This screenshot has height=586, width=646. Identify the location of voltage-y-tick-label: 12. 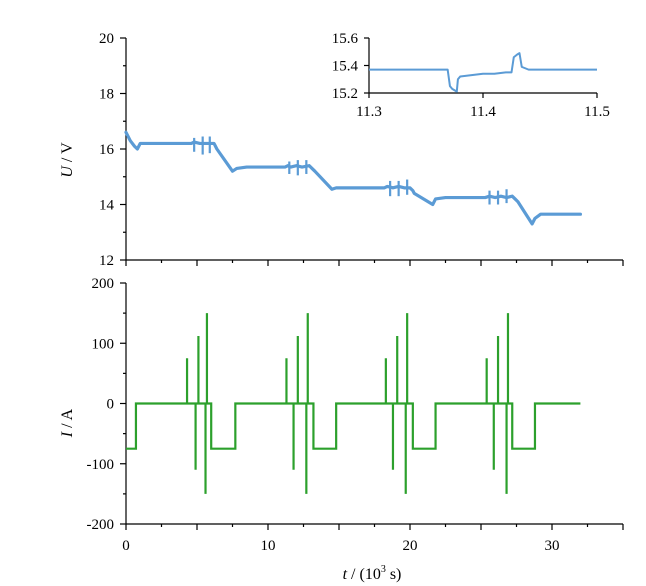
(106, 261).